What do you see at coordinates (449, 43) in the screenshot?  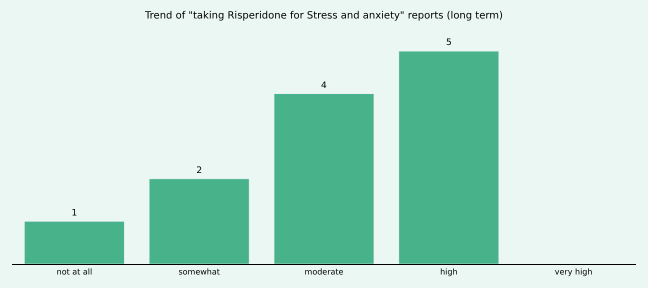 I see `data-label: 5` at bounding box center [449, 43].